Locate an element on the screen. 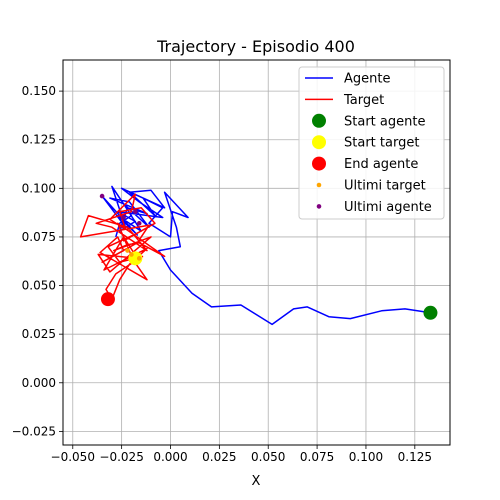 Image resolution: width=500 pixels, height=500 pixels. x-tick-label: 0.075 is located at coordinates (317, 457).